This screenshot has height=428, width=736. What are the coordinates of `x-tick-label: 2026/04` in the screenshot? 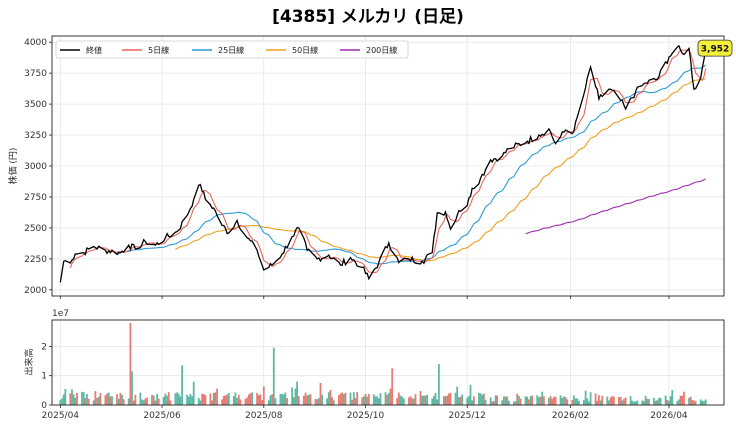 It's located at (669, 416).